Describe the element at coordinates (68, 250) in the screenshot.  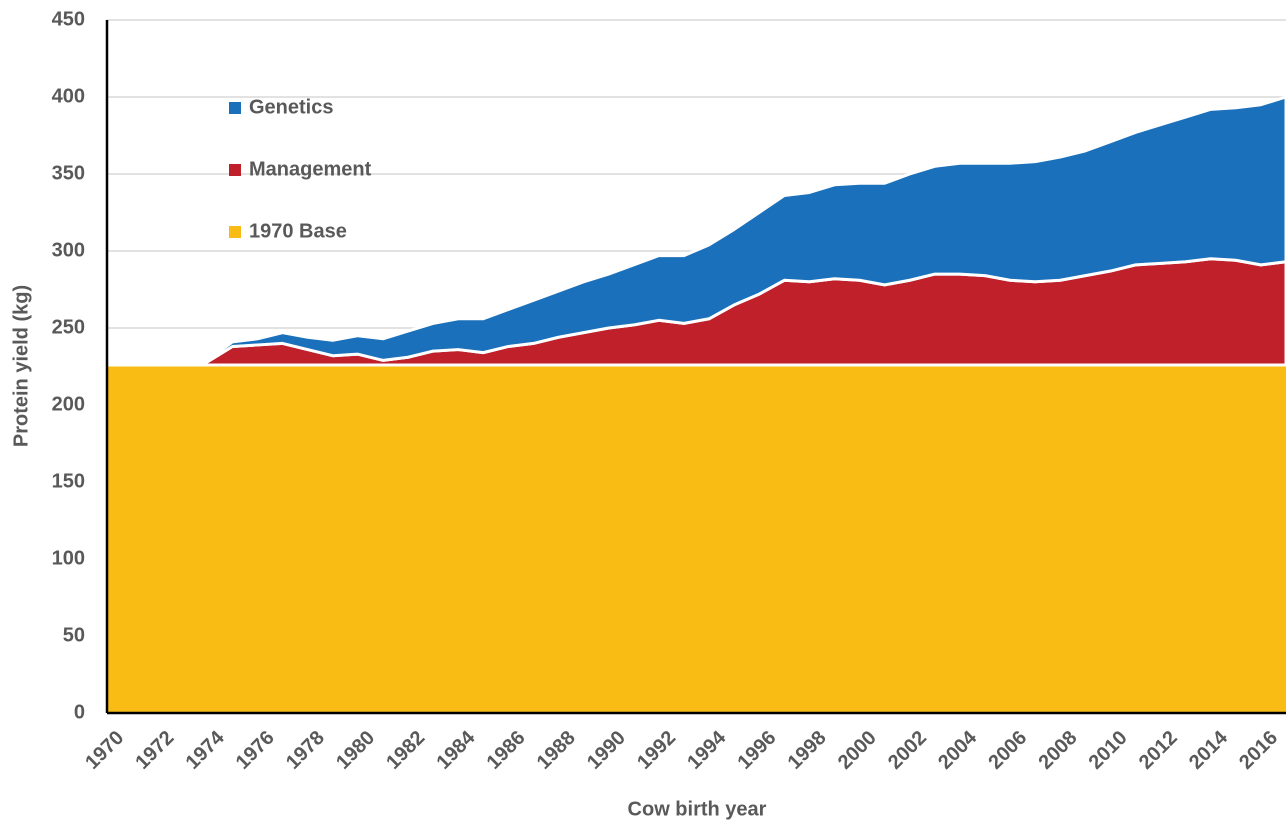
I see `y-tick-label: 300` at that location.